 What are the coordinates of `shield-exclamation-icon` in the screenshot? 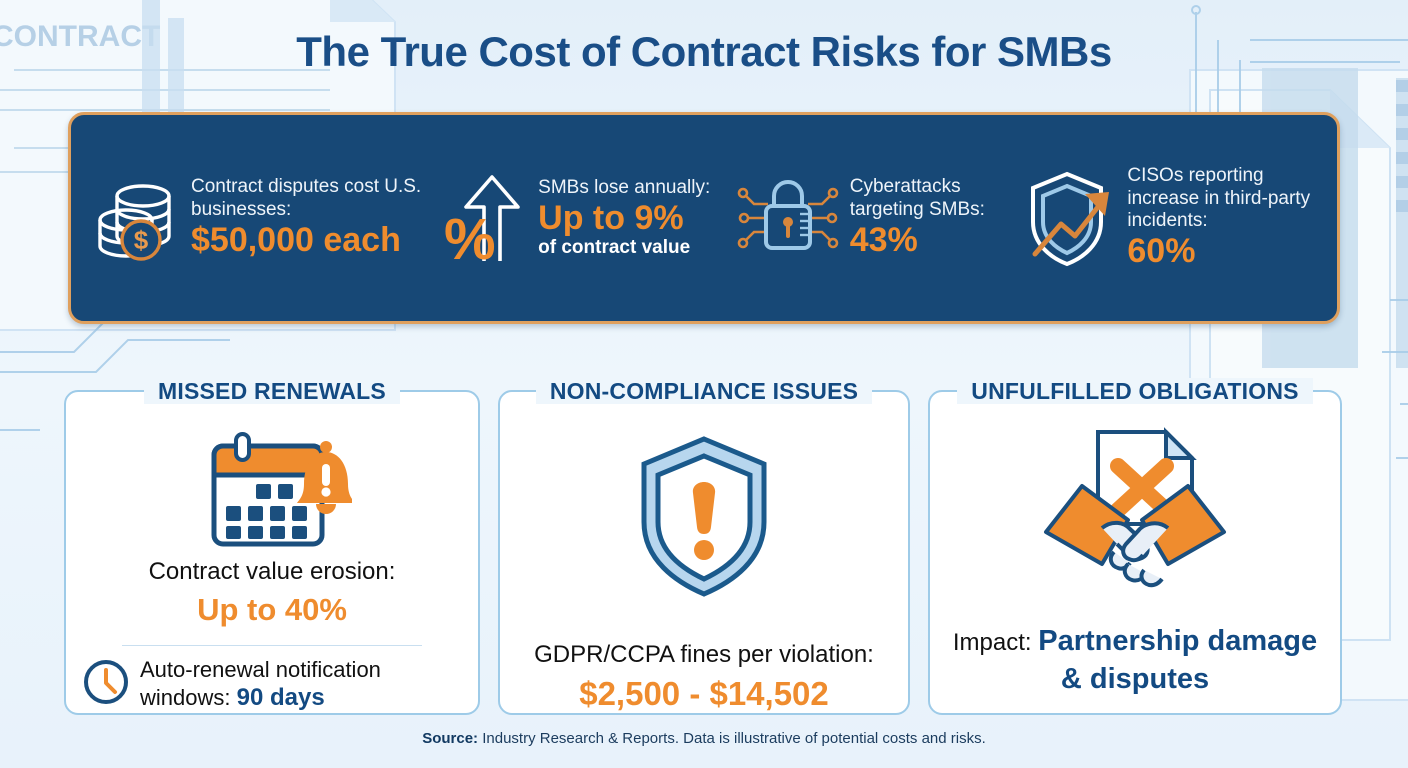 It's located at (704, 516).